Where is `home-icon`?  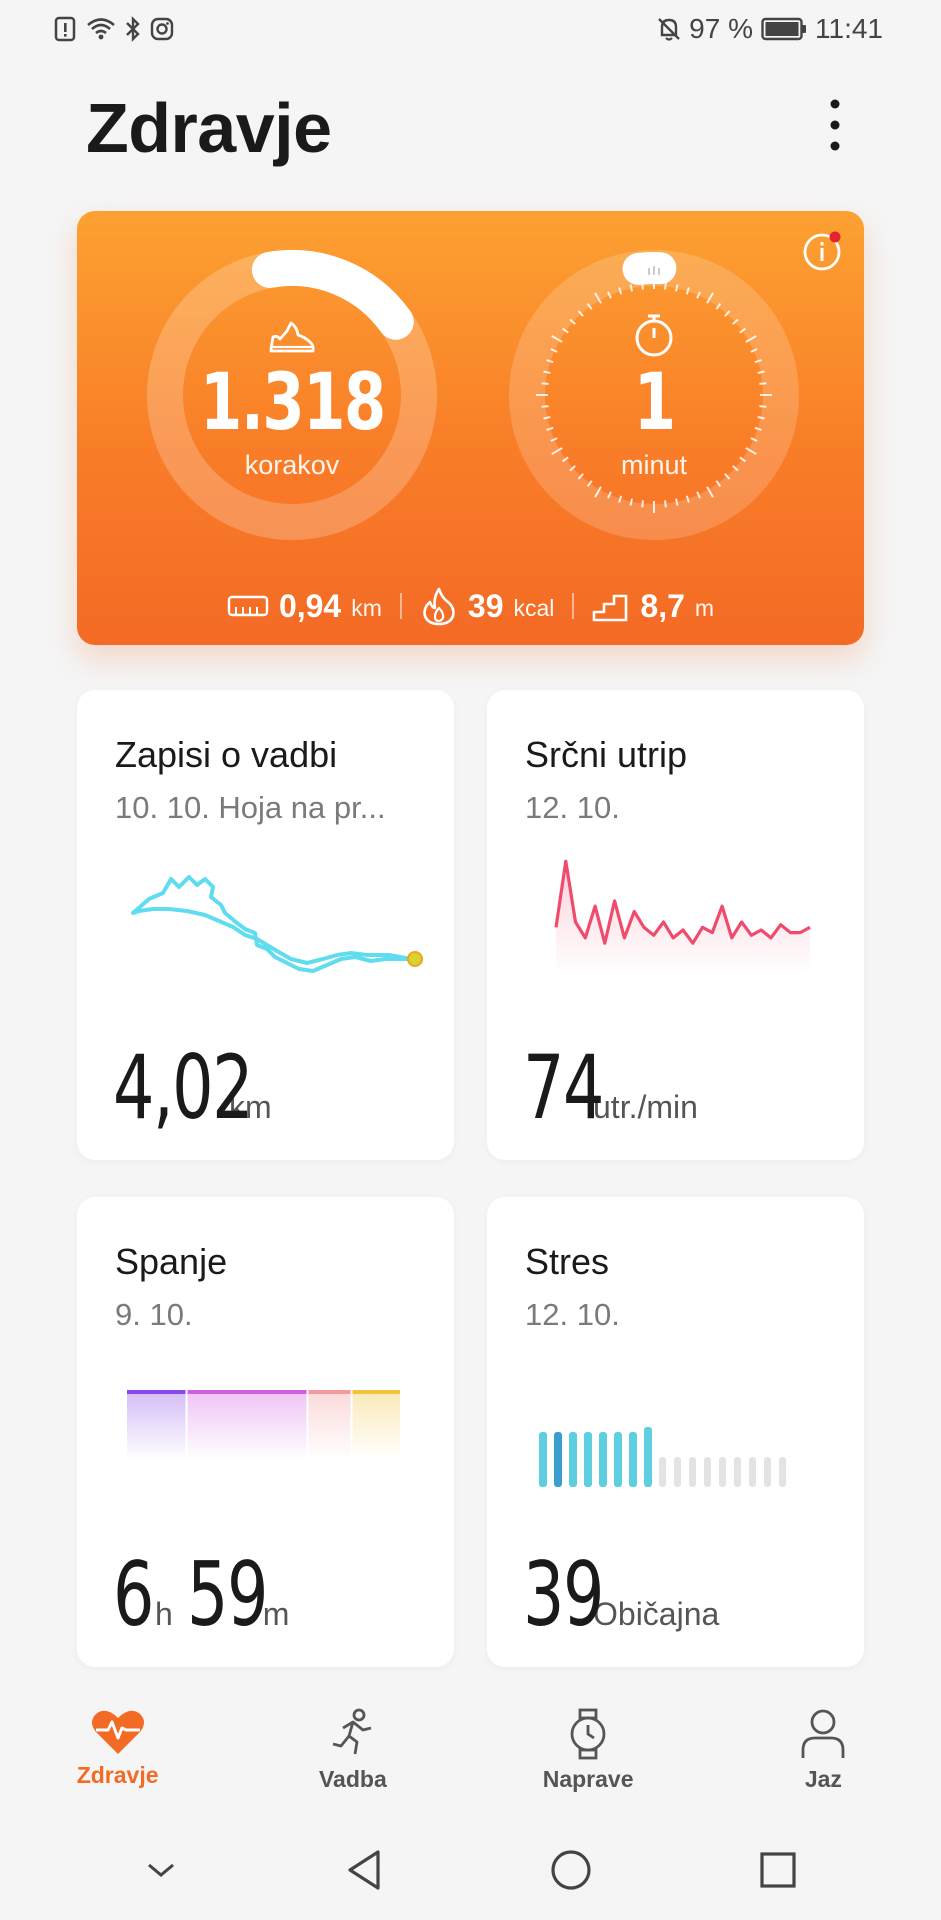
home-icon is located at coordinates (571, 1870).